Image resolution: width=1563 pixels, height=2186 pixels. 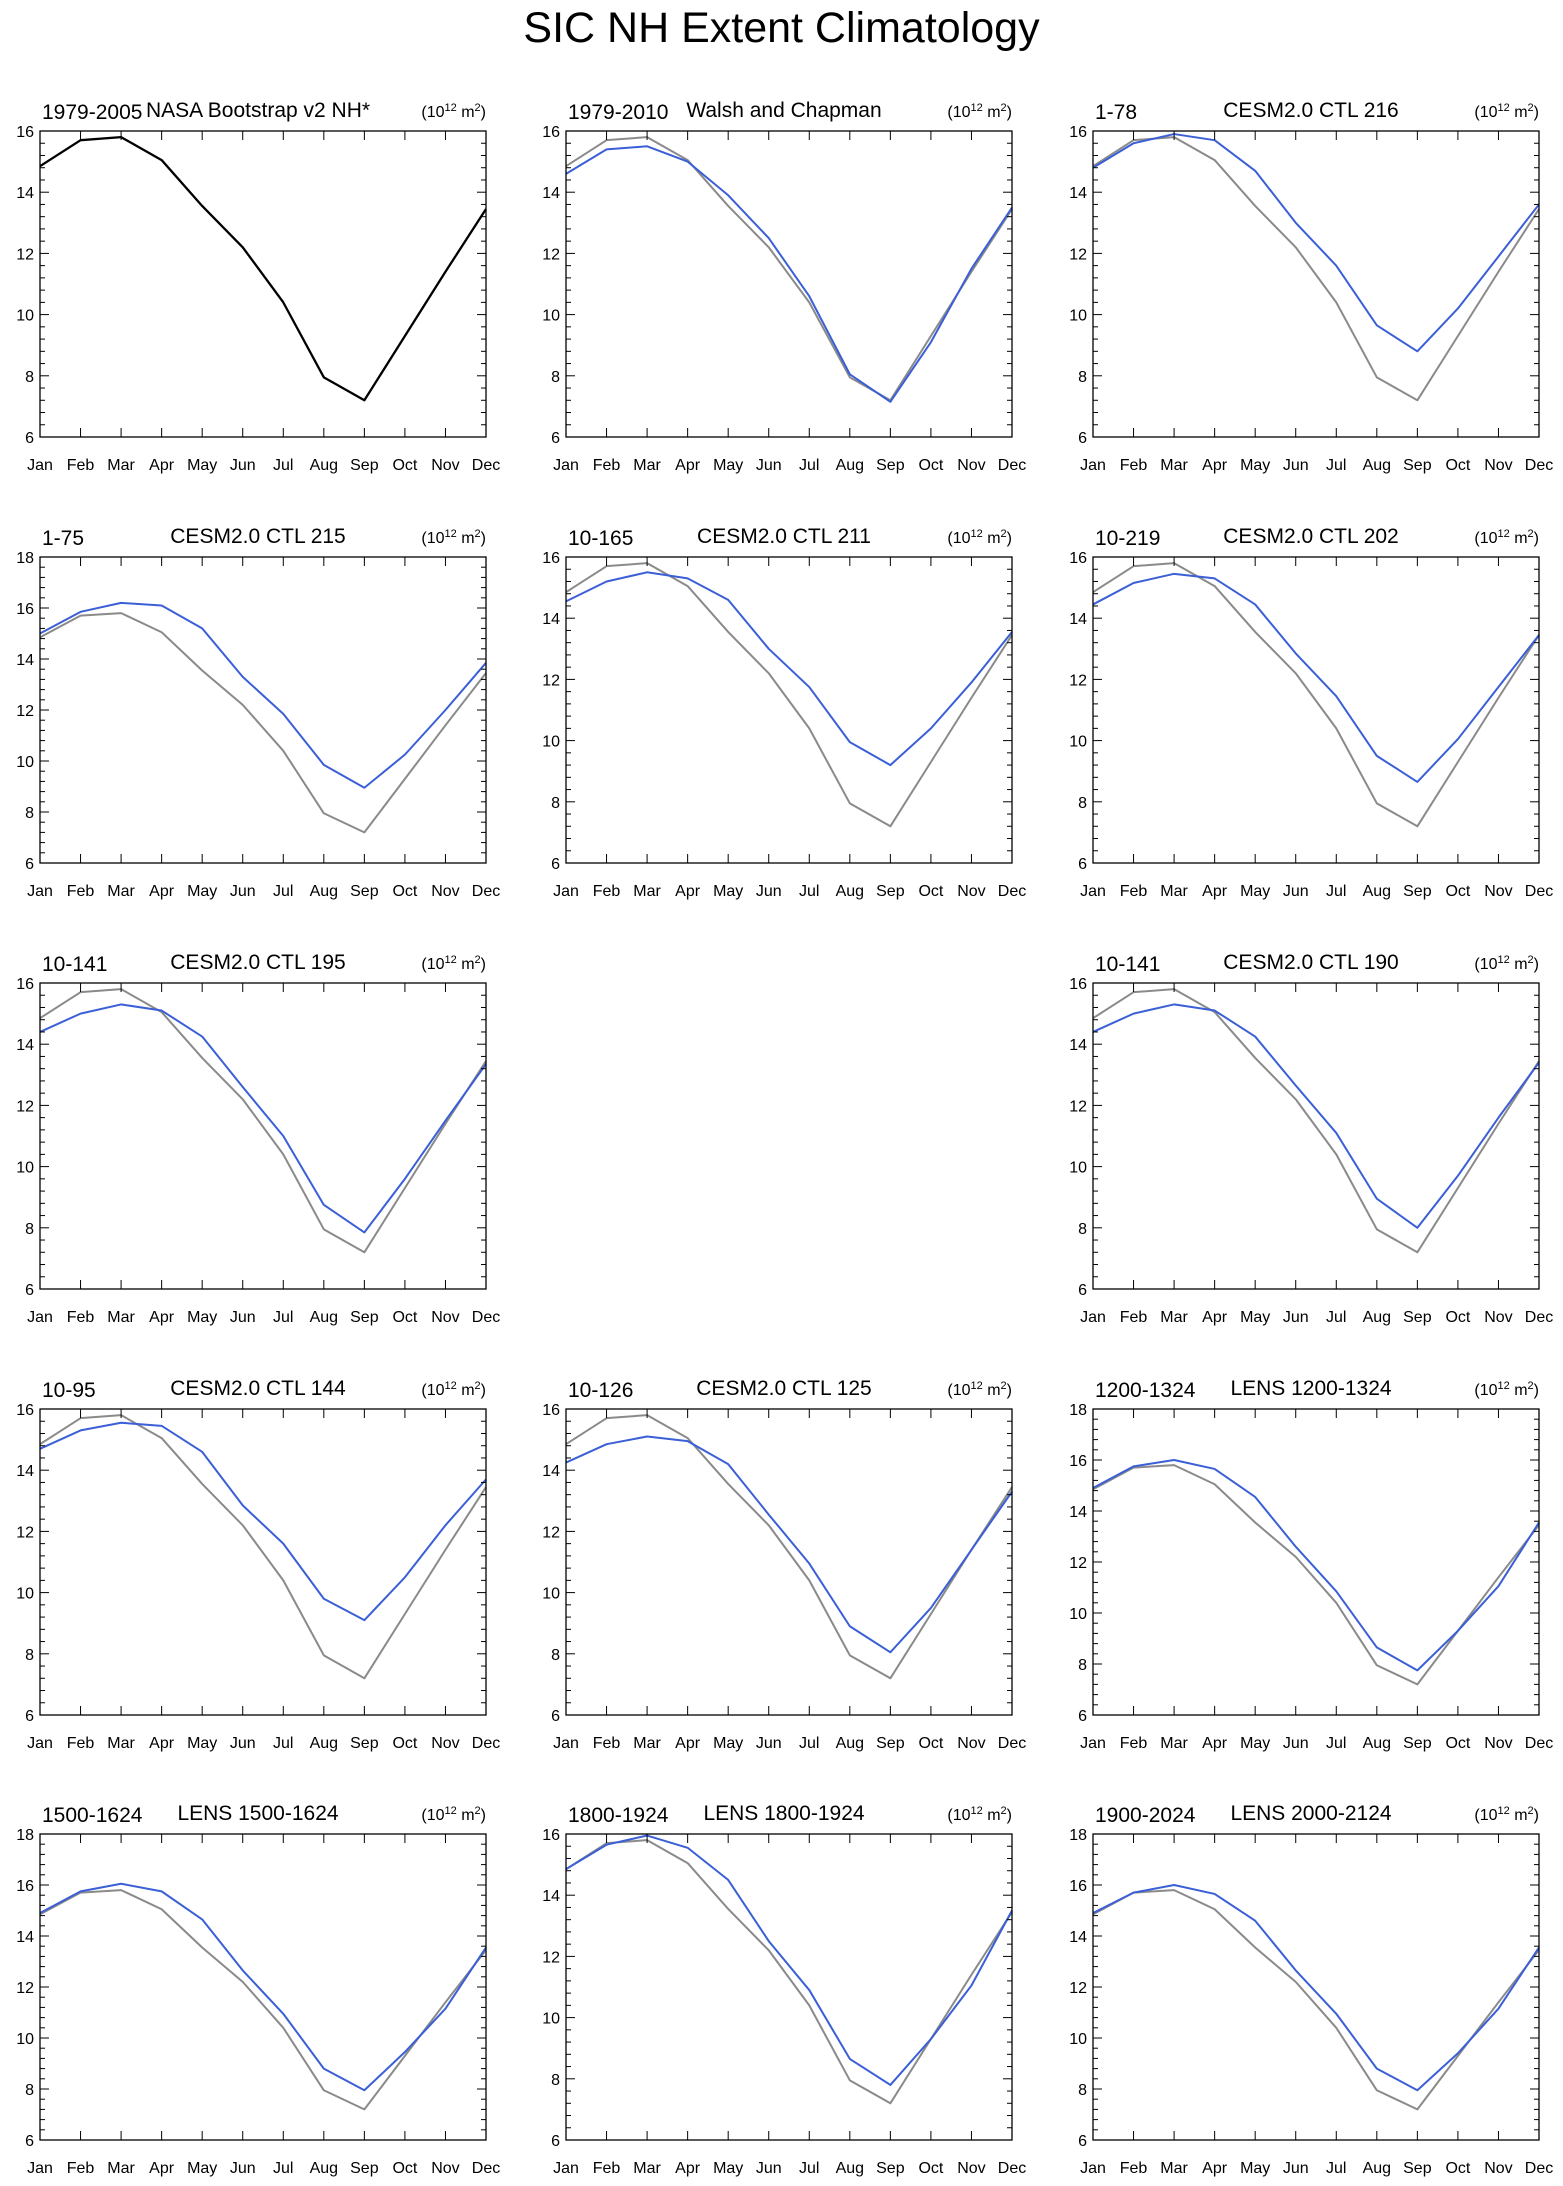 What do you see at coordinates (600, 1390) in the screenshot?
I see `panel-left-title: 10-126` at bounding box center [600, 1390].